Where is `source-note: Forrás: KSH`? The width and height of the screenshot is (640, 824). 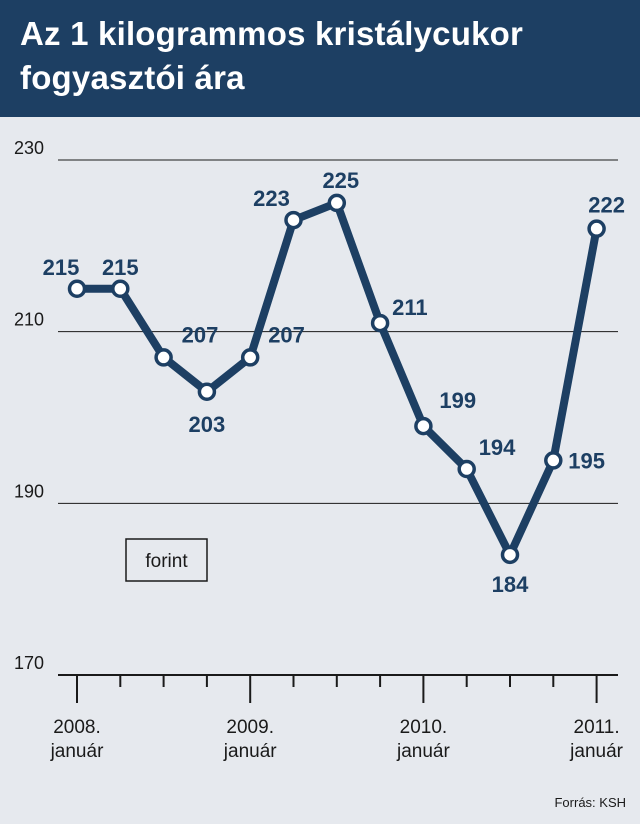
source-note: Forrás: KSH is located at coordinates (590, 802).